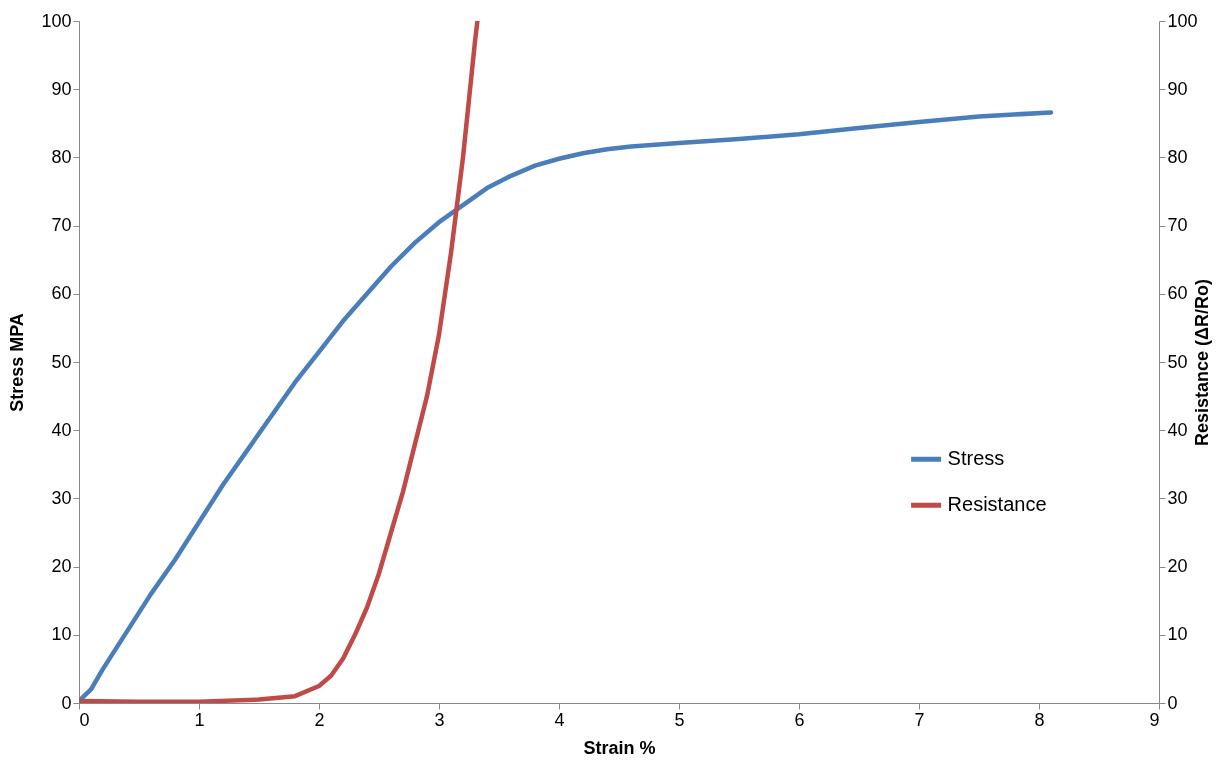  I want to click on y2-tick-label: 0, so click(1172, 702).